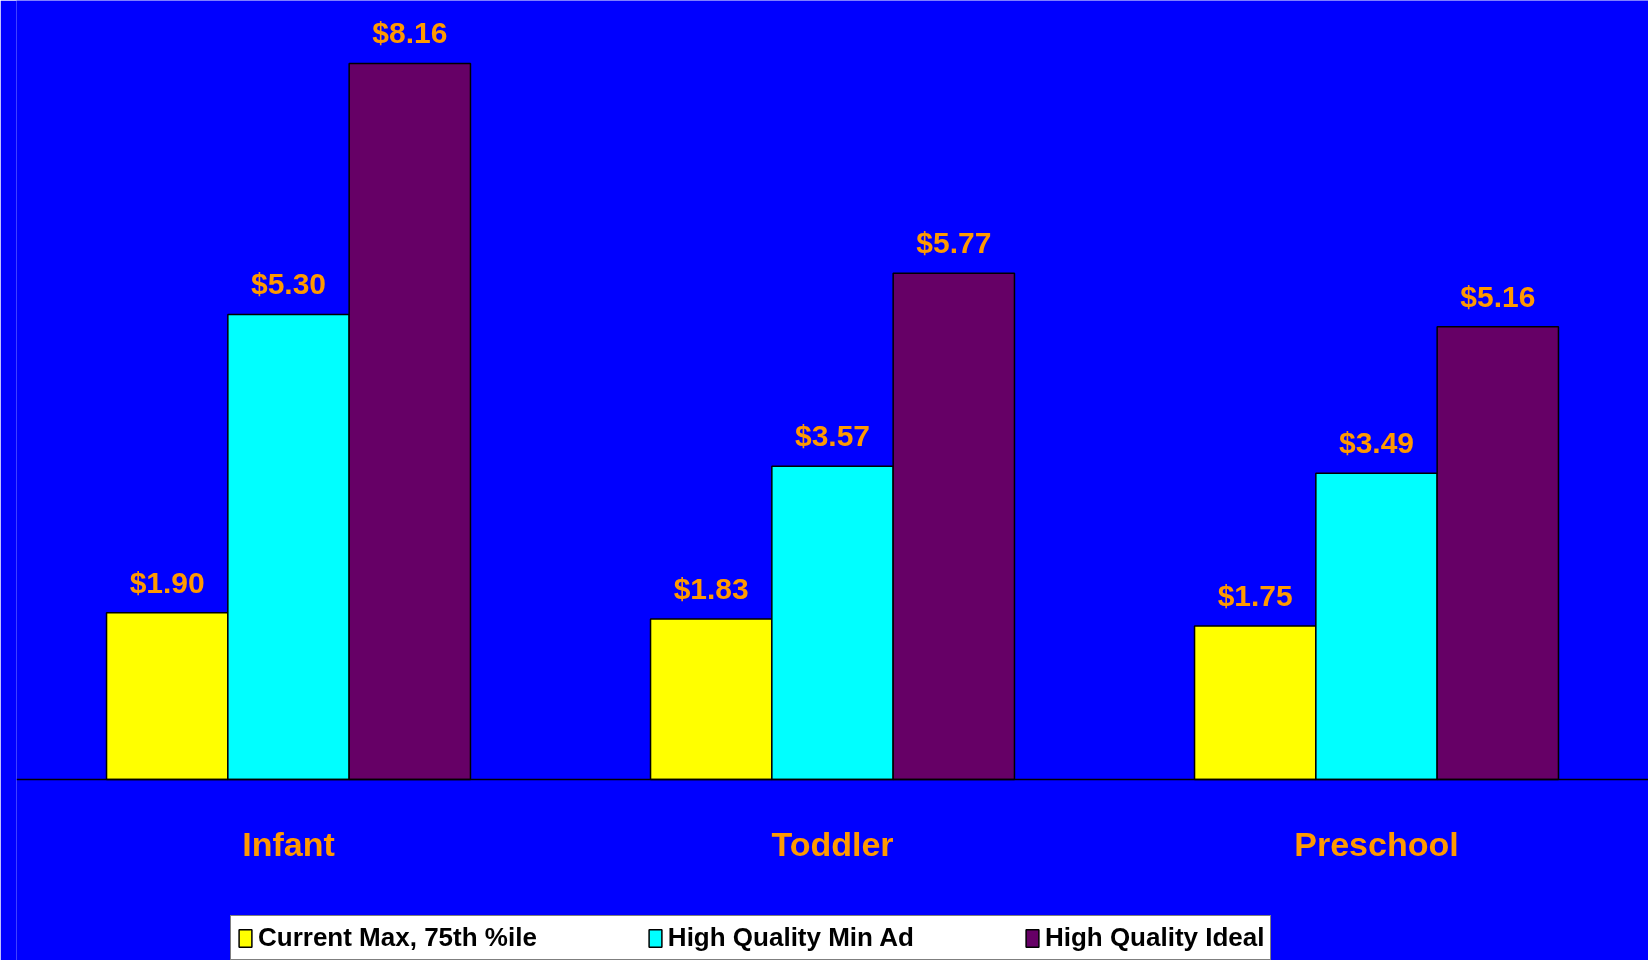 The image size is (1648, 960). I want to click on data-label: $5.16, so click(1498, 296).